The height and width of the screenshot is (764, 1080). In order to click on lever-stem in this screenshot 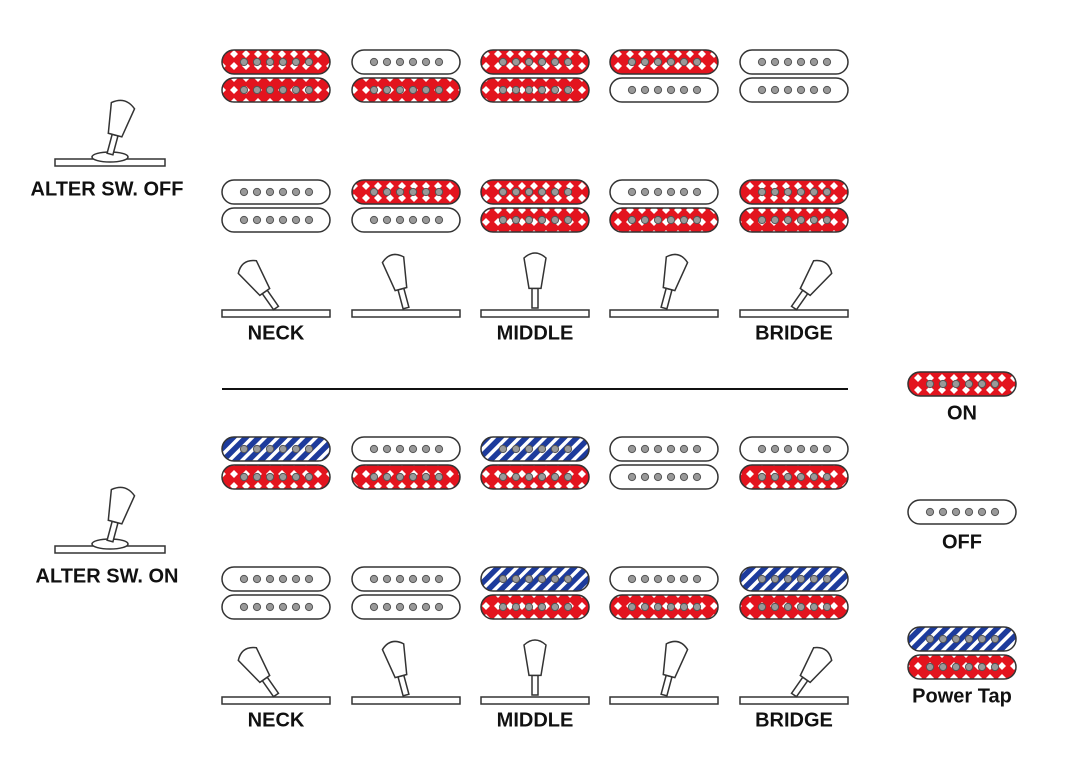, I will do `click(799, 687)`.